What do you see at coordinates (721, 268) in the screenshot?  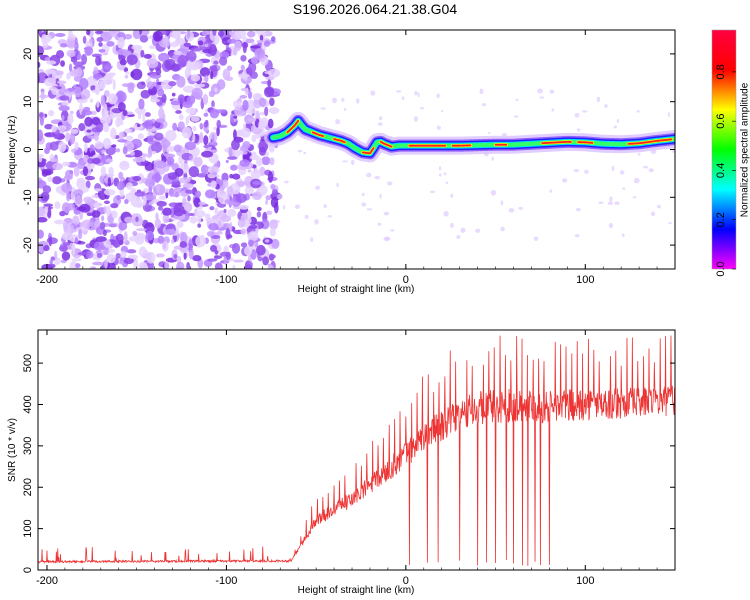 I see `colorbar-tick-label: 0.0` at bounding box center [721, 268].